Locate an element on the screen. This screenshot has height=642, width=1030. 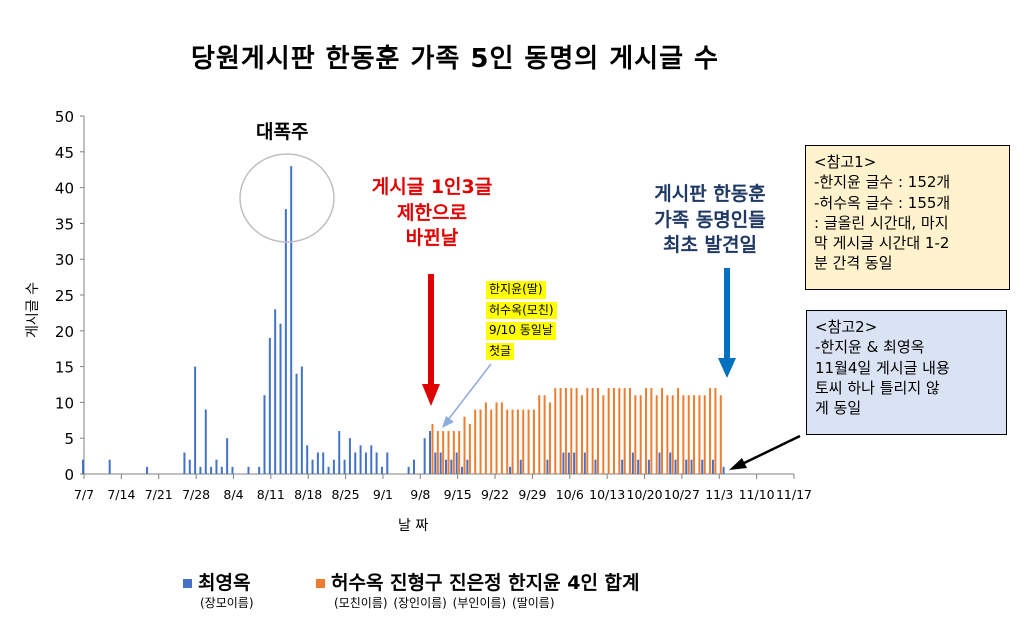
y-tick-label: 40 is located at coordinates (64, 189).